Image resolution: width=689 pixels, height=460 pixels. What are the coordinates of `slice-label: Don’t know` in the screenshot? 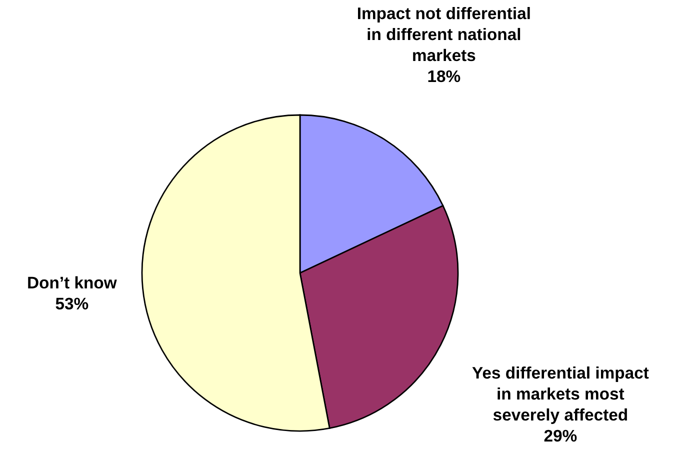 It's located at (72, 282).